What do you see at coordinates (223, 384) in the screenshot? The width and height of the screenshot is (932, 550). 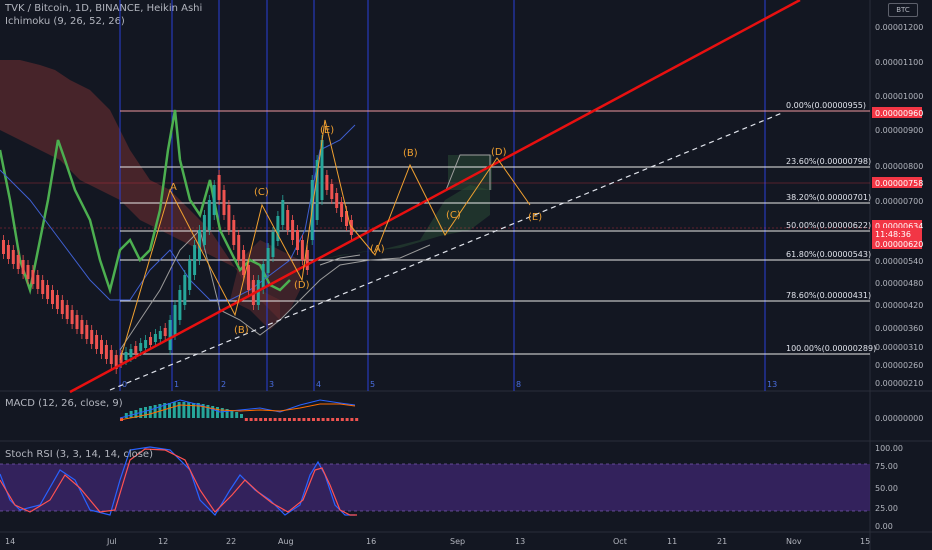 I see `time-fib-label: 2` at bounding box center [223, 384].